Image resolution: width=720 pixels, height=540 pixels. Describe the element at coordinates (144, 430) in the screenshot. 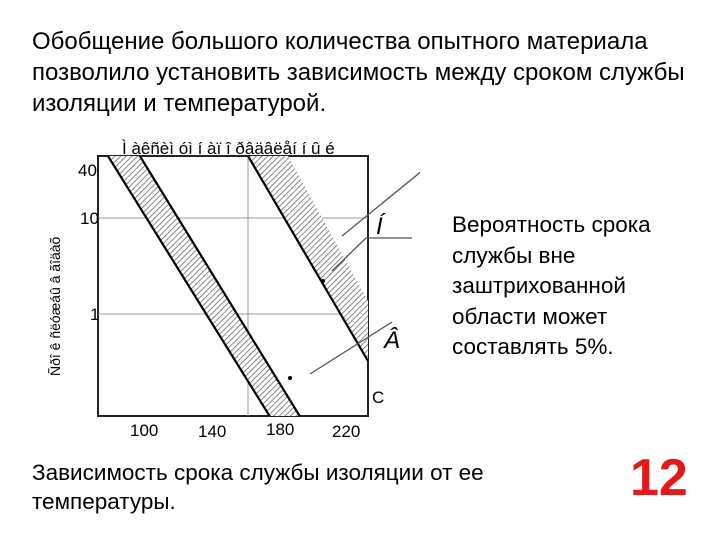

I see `x-tick-100: 100` at that location.